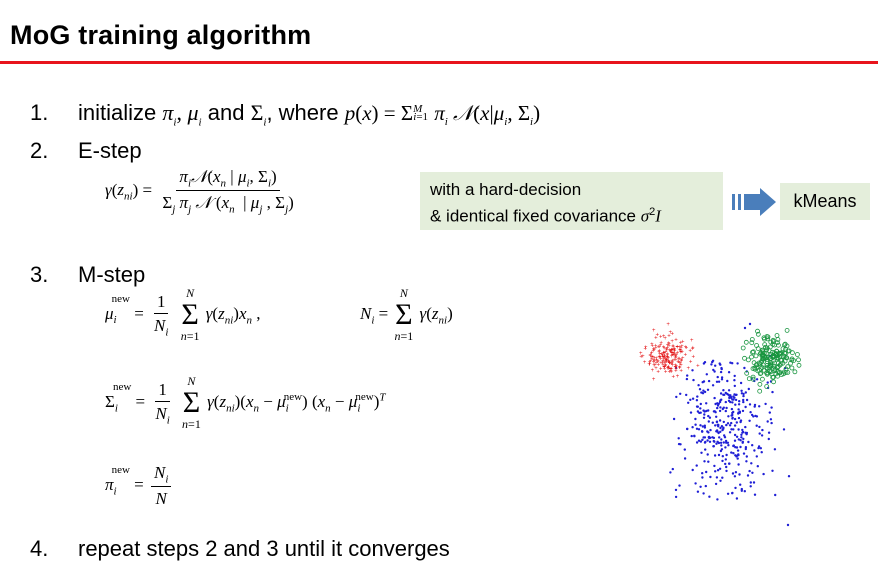 The image size is (878, 588). Describe the element at coordinates (117, 112) in the screenshot. I see `step-1-text: initialize` at that location.